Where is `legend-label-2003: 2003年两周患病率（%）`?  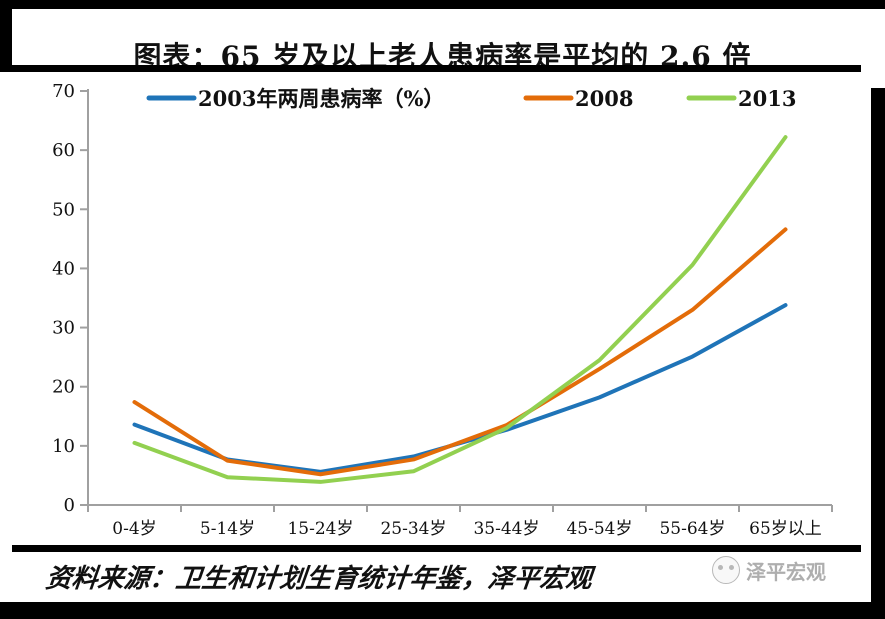
legend-label-2003: 2003年两周患病率（%） is located at coordinates (321, 98).